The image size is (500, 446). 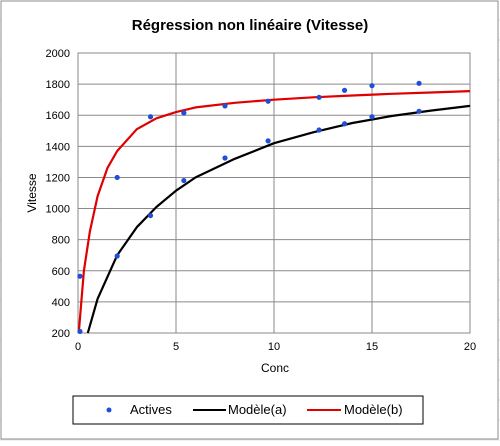 What do you see at coordinates (58, 85) in the screenshot?
I see `y-tick-label: 1800` at bounding box center [58, 85].